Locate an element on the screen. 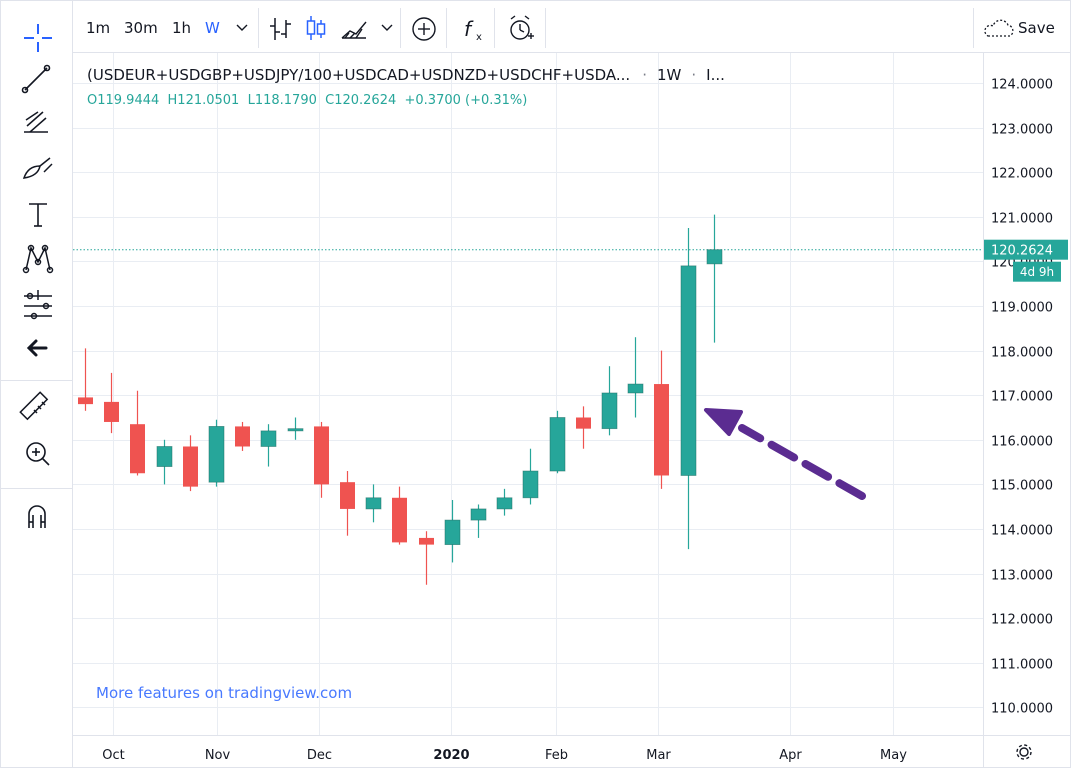 This screenshot has width=1071, height=768. current-price-badge is located at coordinates (1026, 249).